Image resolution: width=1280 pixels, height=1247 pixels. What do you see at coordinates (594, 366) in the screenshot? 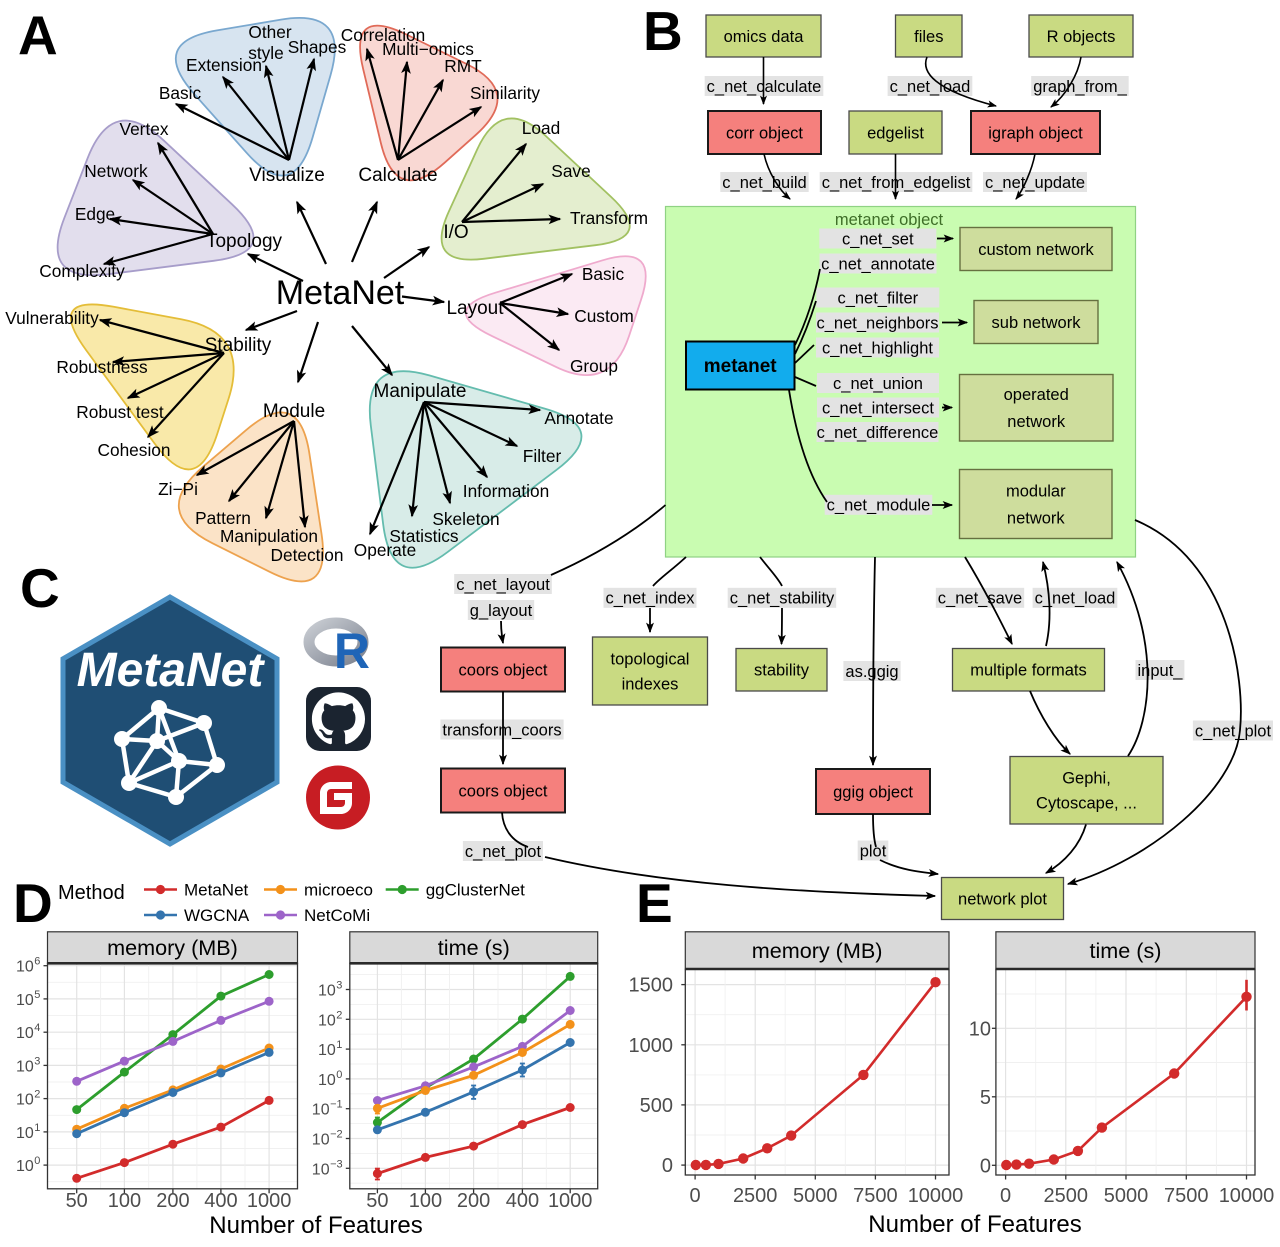
I see `svg-text: Group` at bounding box center [594, 366].